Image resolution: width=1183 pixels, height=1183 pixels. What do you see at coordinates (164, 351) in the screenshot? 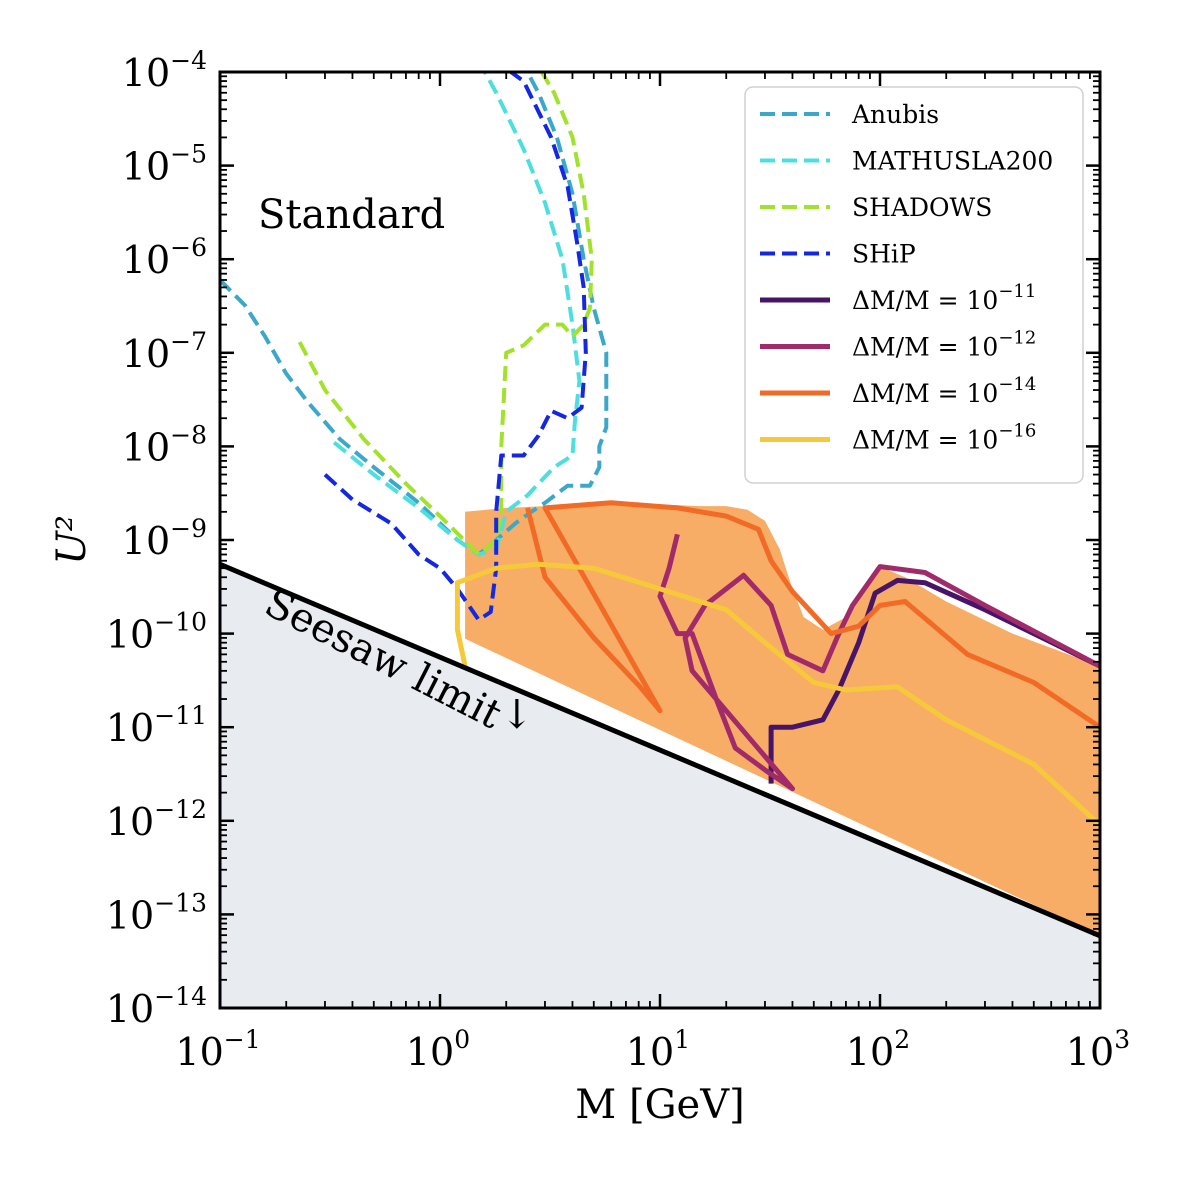
I see `y-tick-label: 10⁻⁷` at bounding box center [164, 351].